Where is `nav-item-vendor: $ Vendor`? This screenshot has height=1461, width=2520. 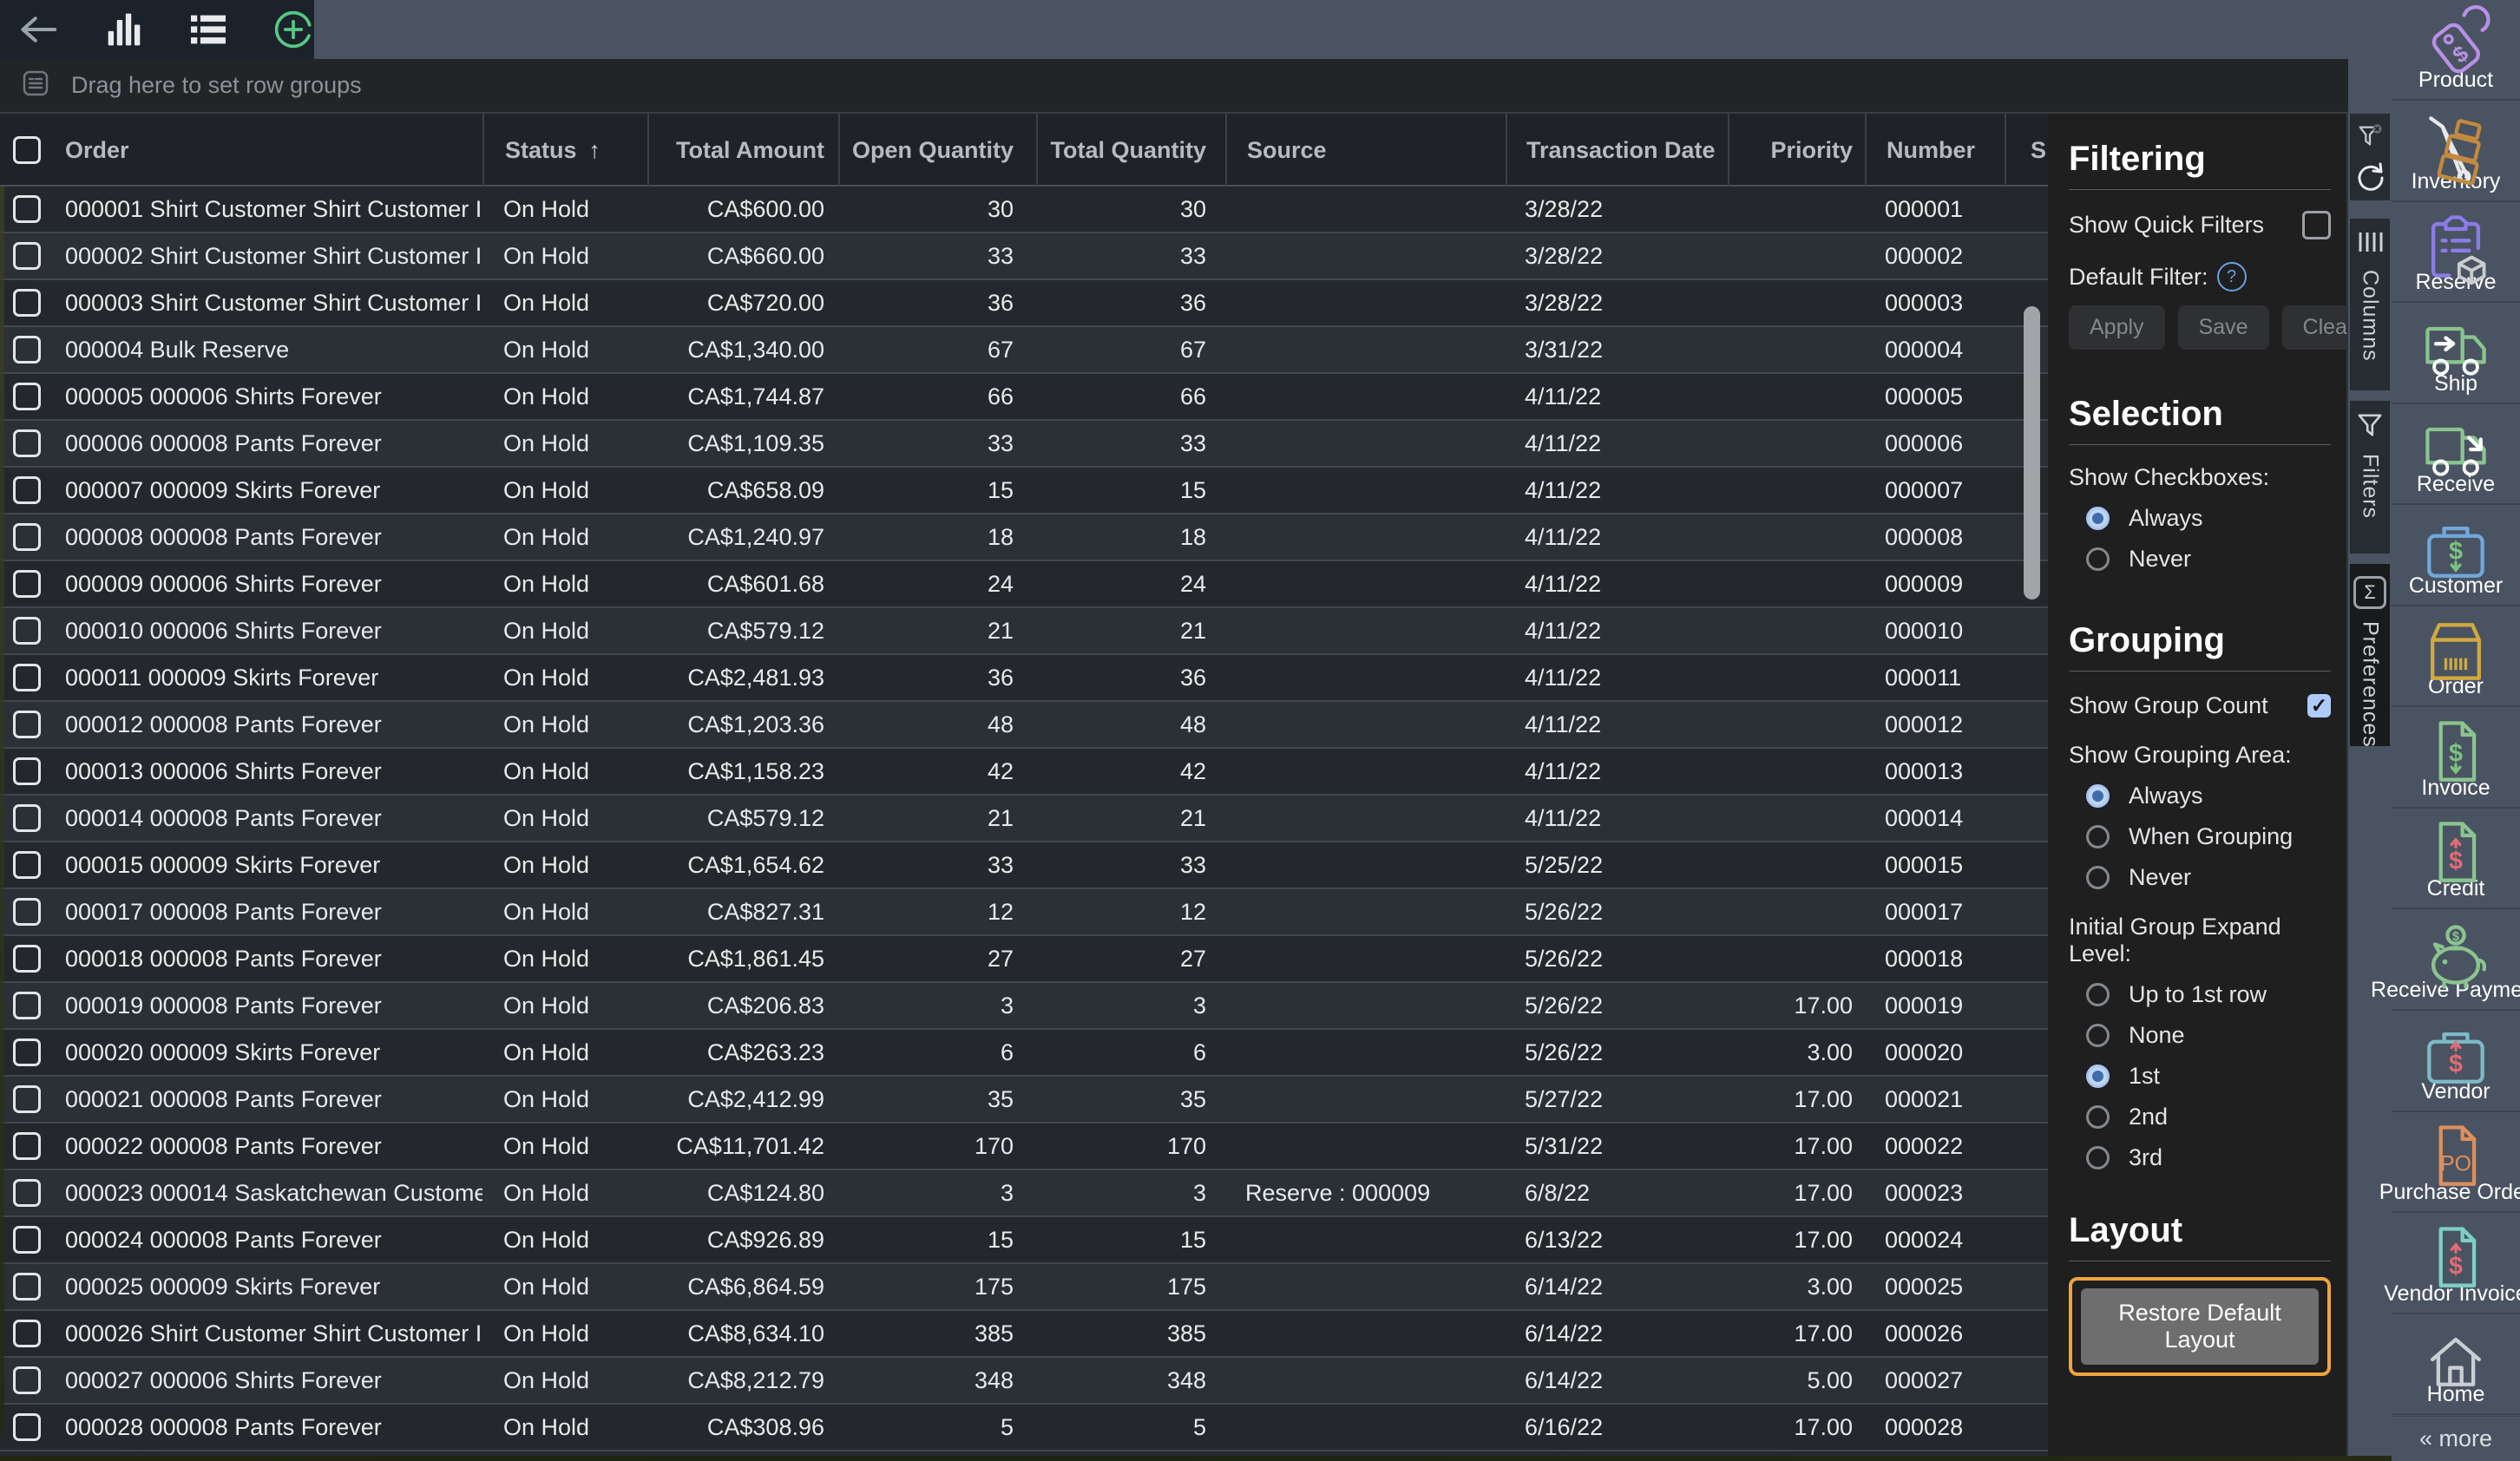
nav-item-vendor: $ Vendor is located at coordinates (2456, 1062).